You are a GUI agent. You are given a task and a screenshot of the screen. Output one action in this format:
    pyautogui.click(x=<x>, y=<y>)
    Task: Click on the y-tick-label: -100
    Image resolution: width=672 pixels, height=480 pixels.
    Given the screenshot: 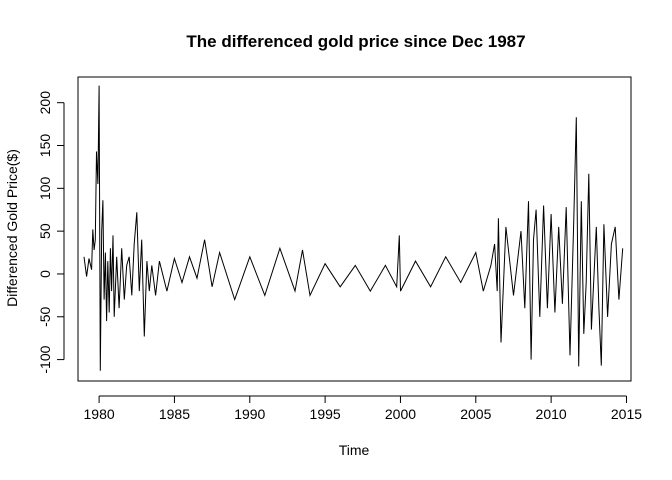 What is the action you would take?
    pyautogui.click(x=45, y=359)
    